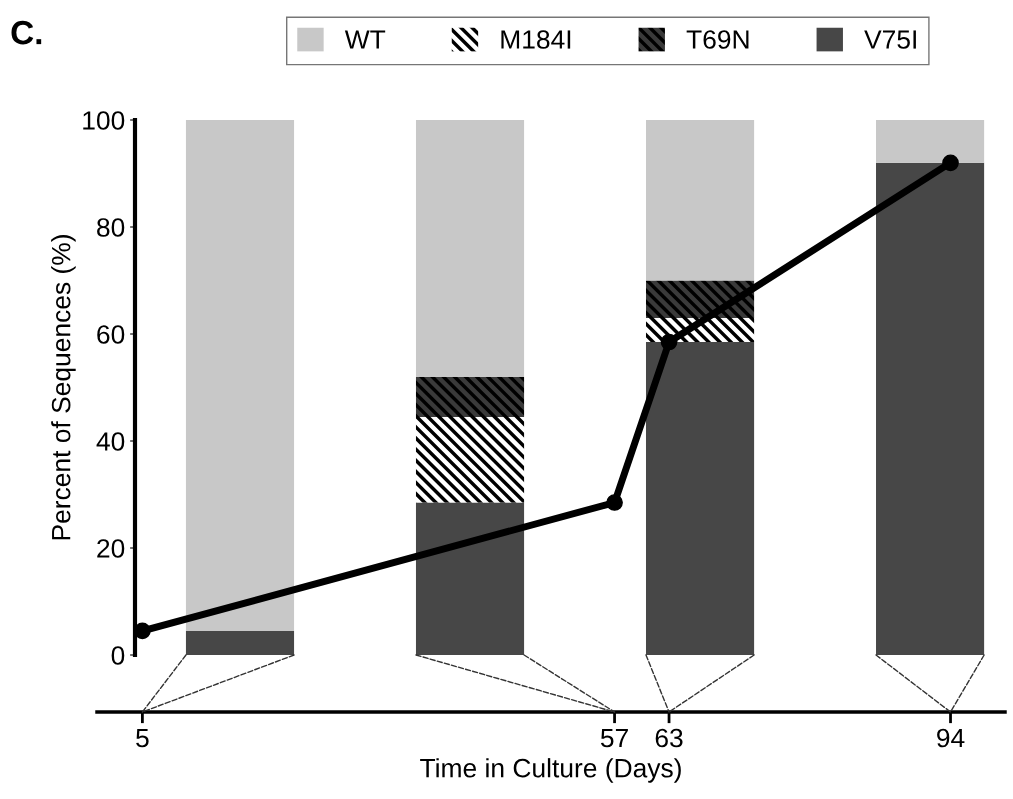 Image resolution: width=1013 pixels, height=799 pixels. I want to click on y-tick-label: 80, so click(111, 227).